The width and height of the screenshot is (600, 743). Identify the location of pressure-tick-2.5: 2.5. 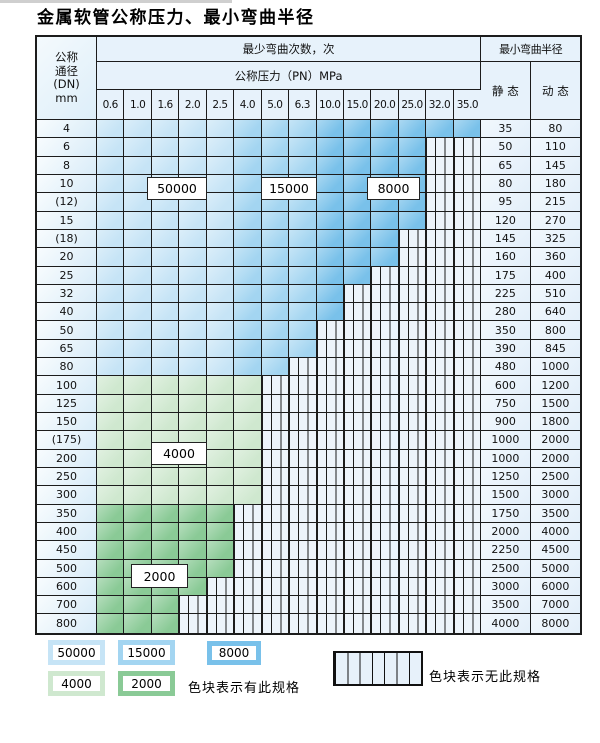
(220, 105).